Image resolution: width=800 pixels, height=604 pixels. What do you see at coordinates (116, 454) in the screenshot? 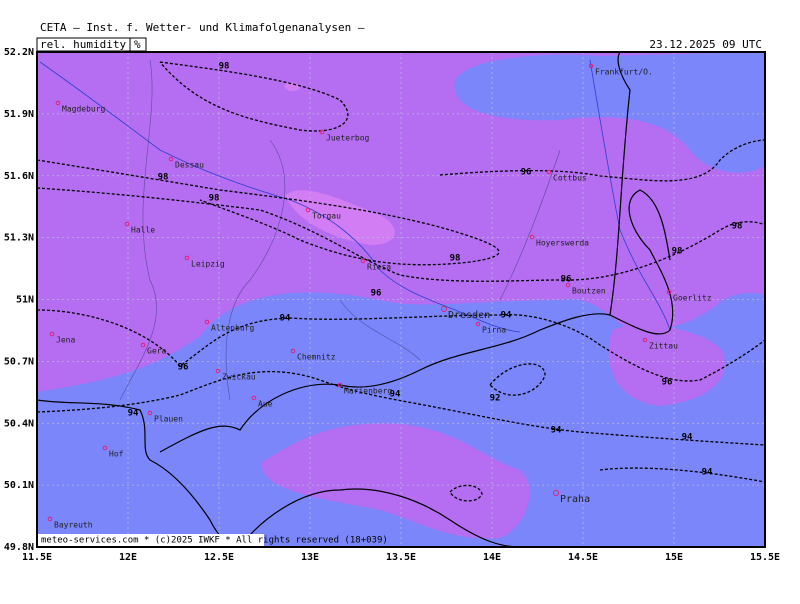
I see `city-label: Hof` at bounding box center [116, 454].